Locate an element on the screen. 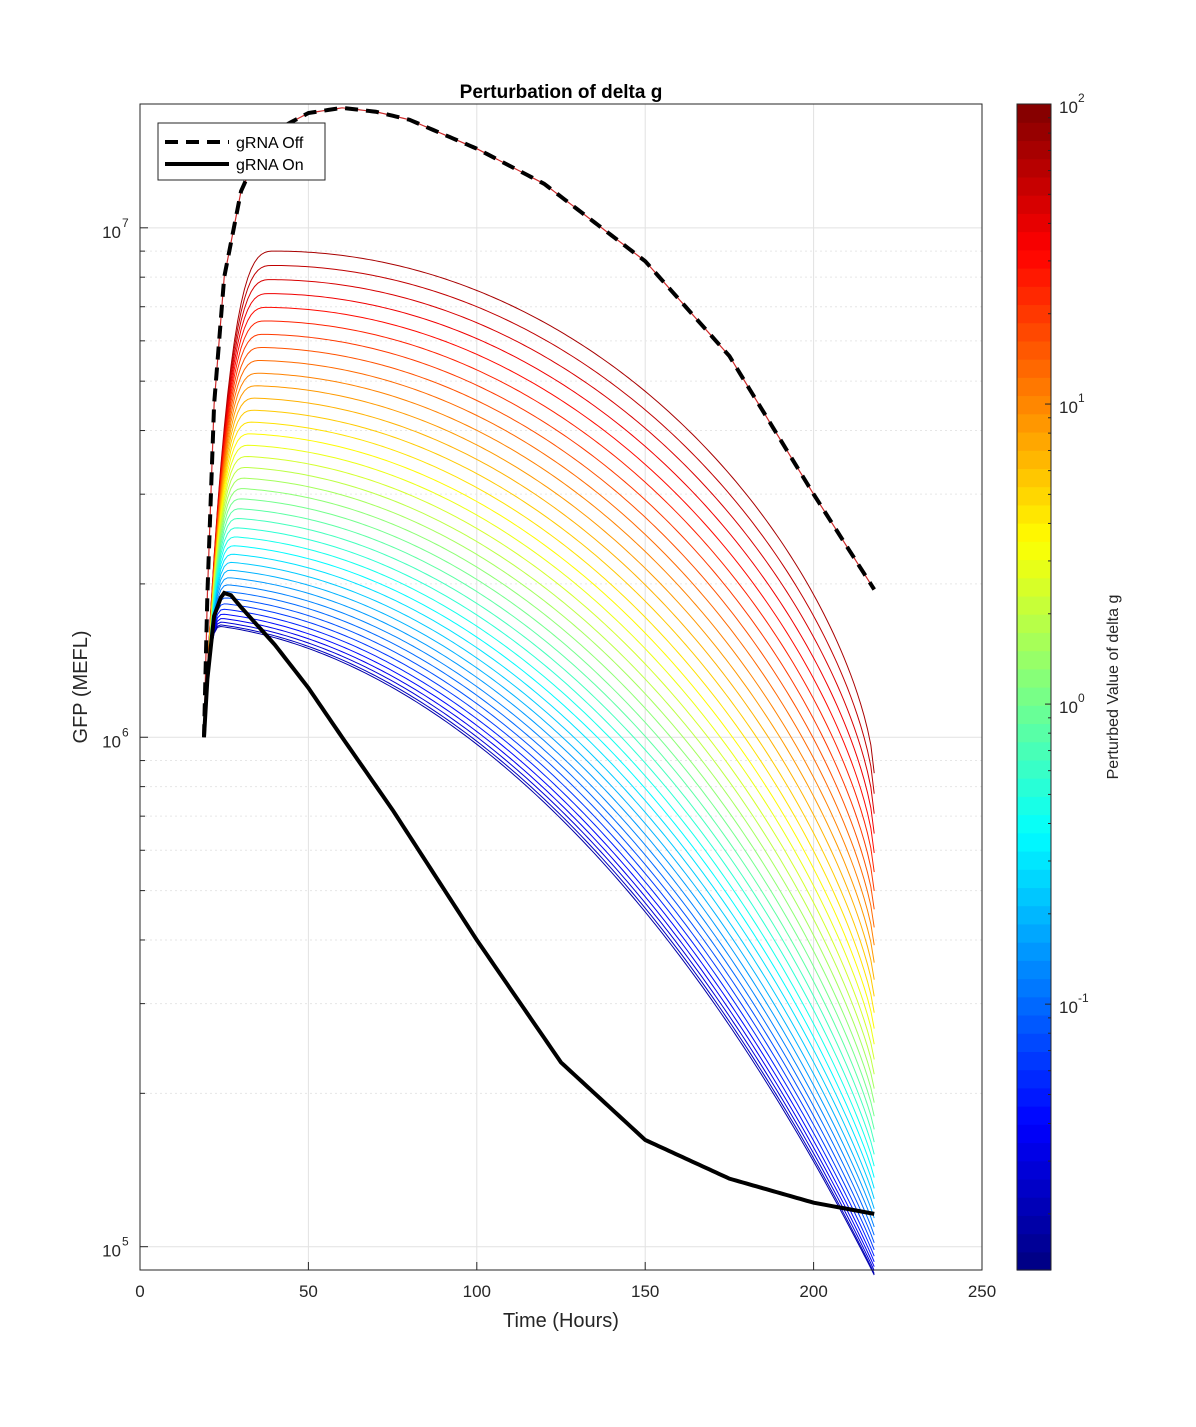 Image resolution: width=1196 pixels, height=1427 pixels. x-tick-label: 250 is located at coordinates (982, 1291).